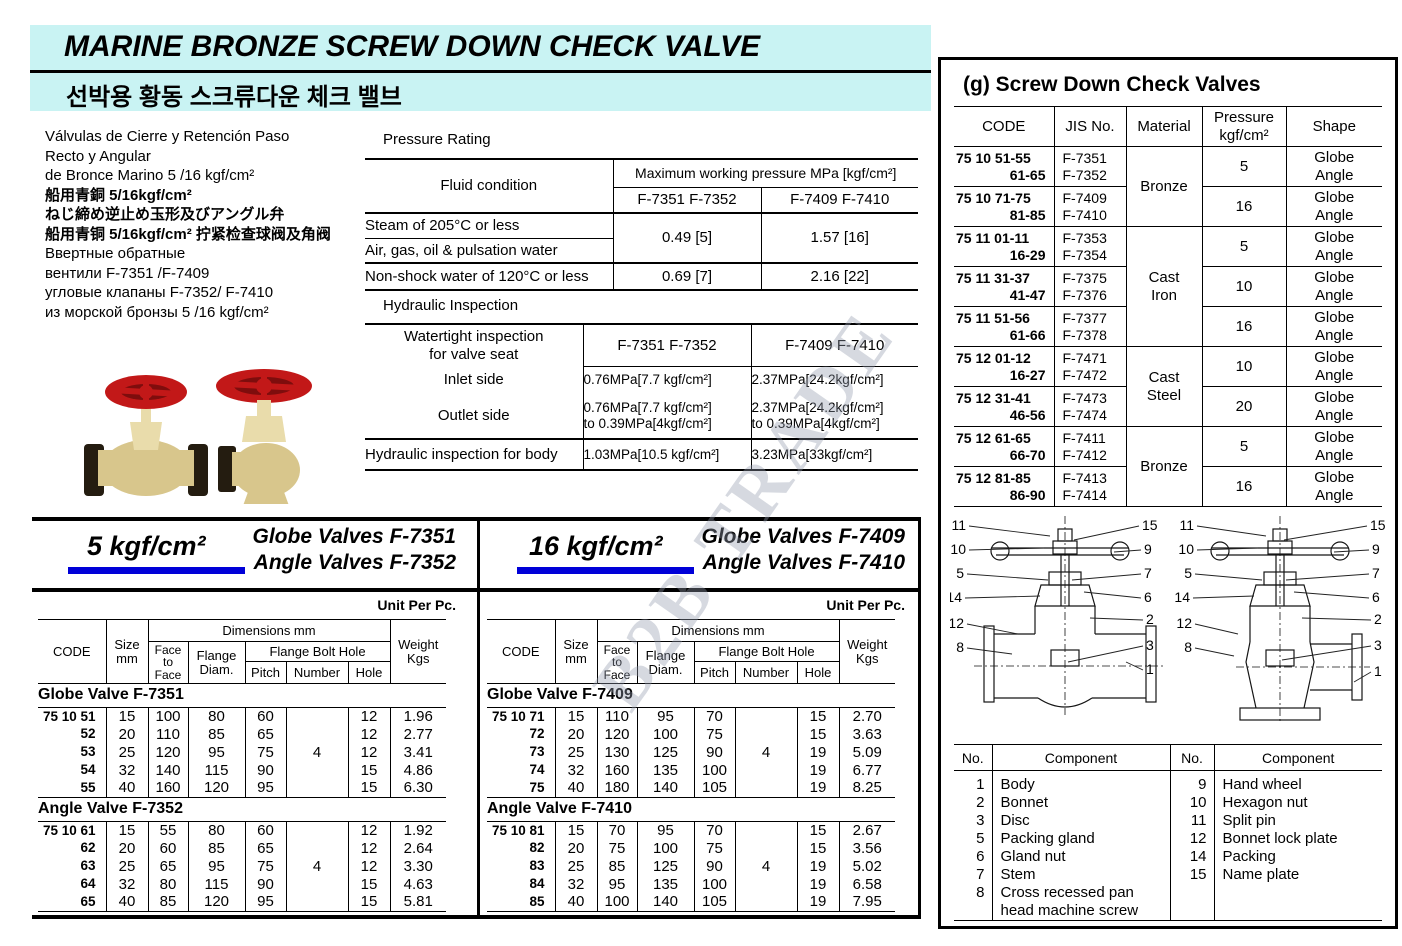 The image size is (1402, 946). Describe the element at coordinates (666, 830) in the screenshot. I see `flange-diam-cell: 95` at that location.